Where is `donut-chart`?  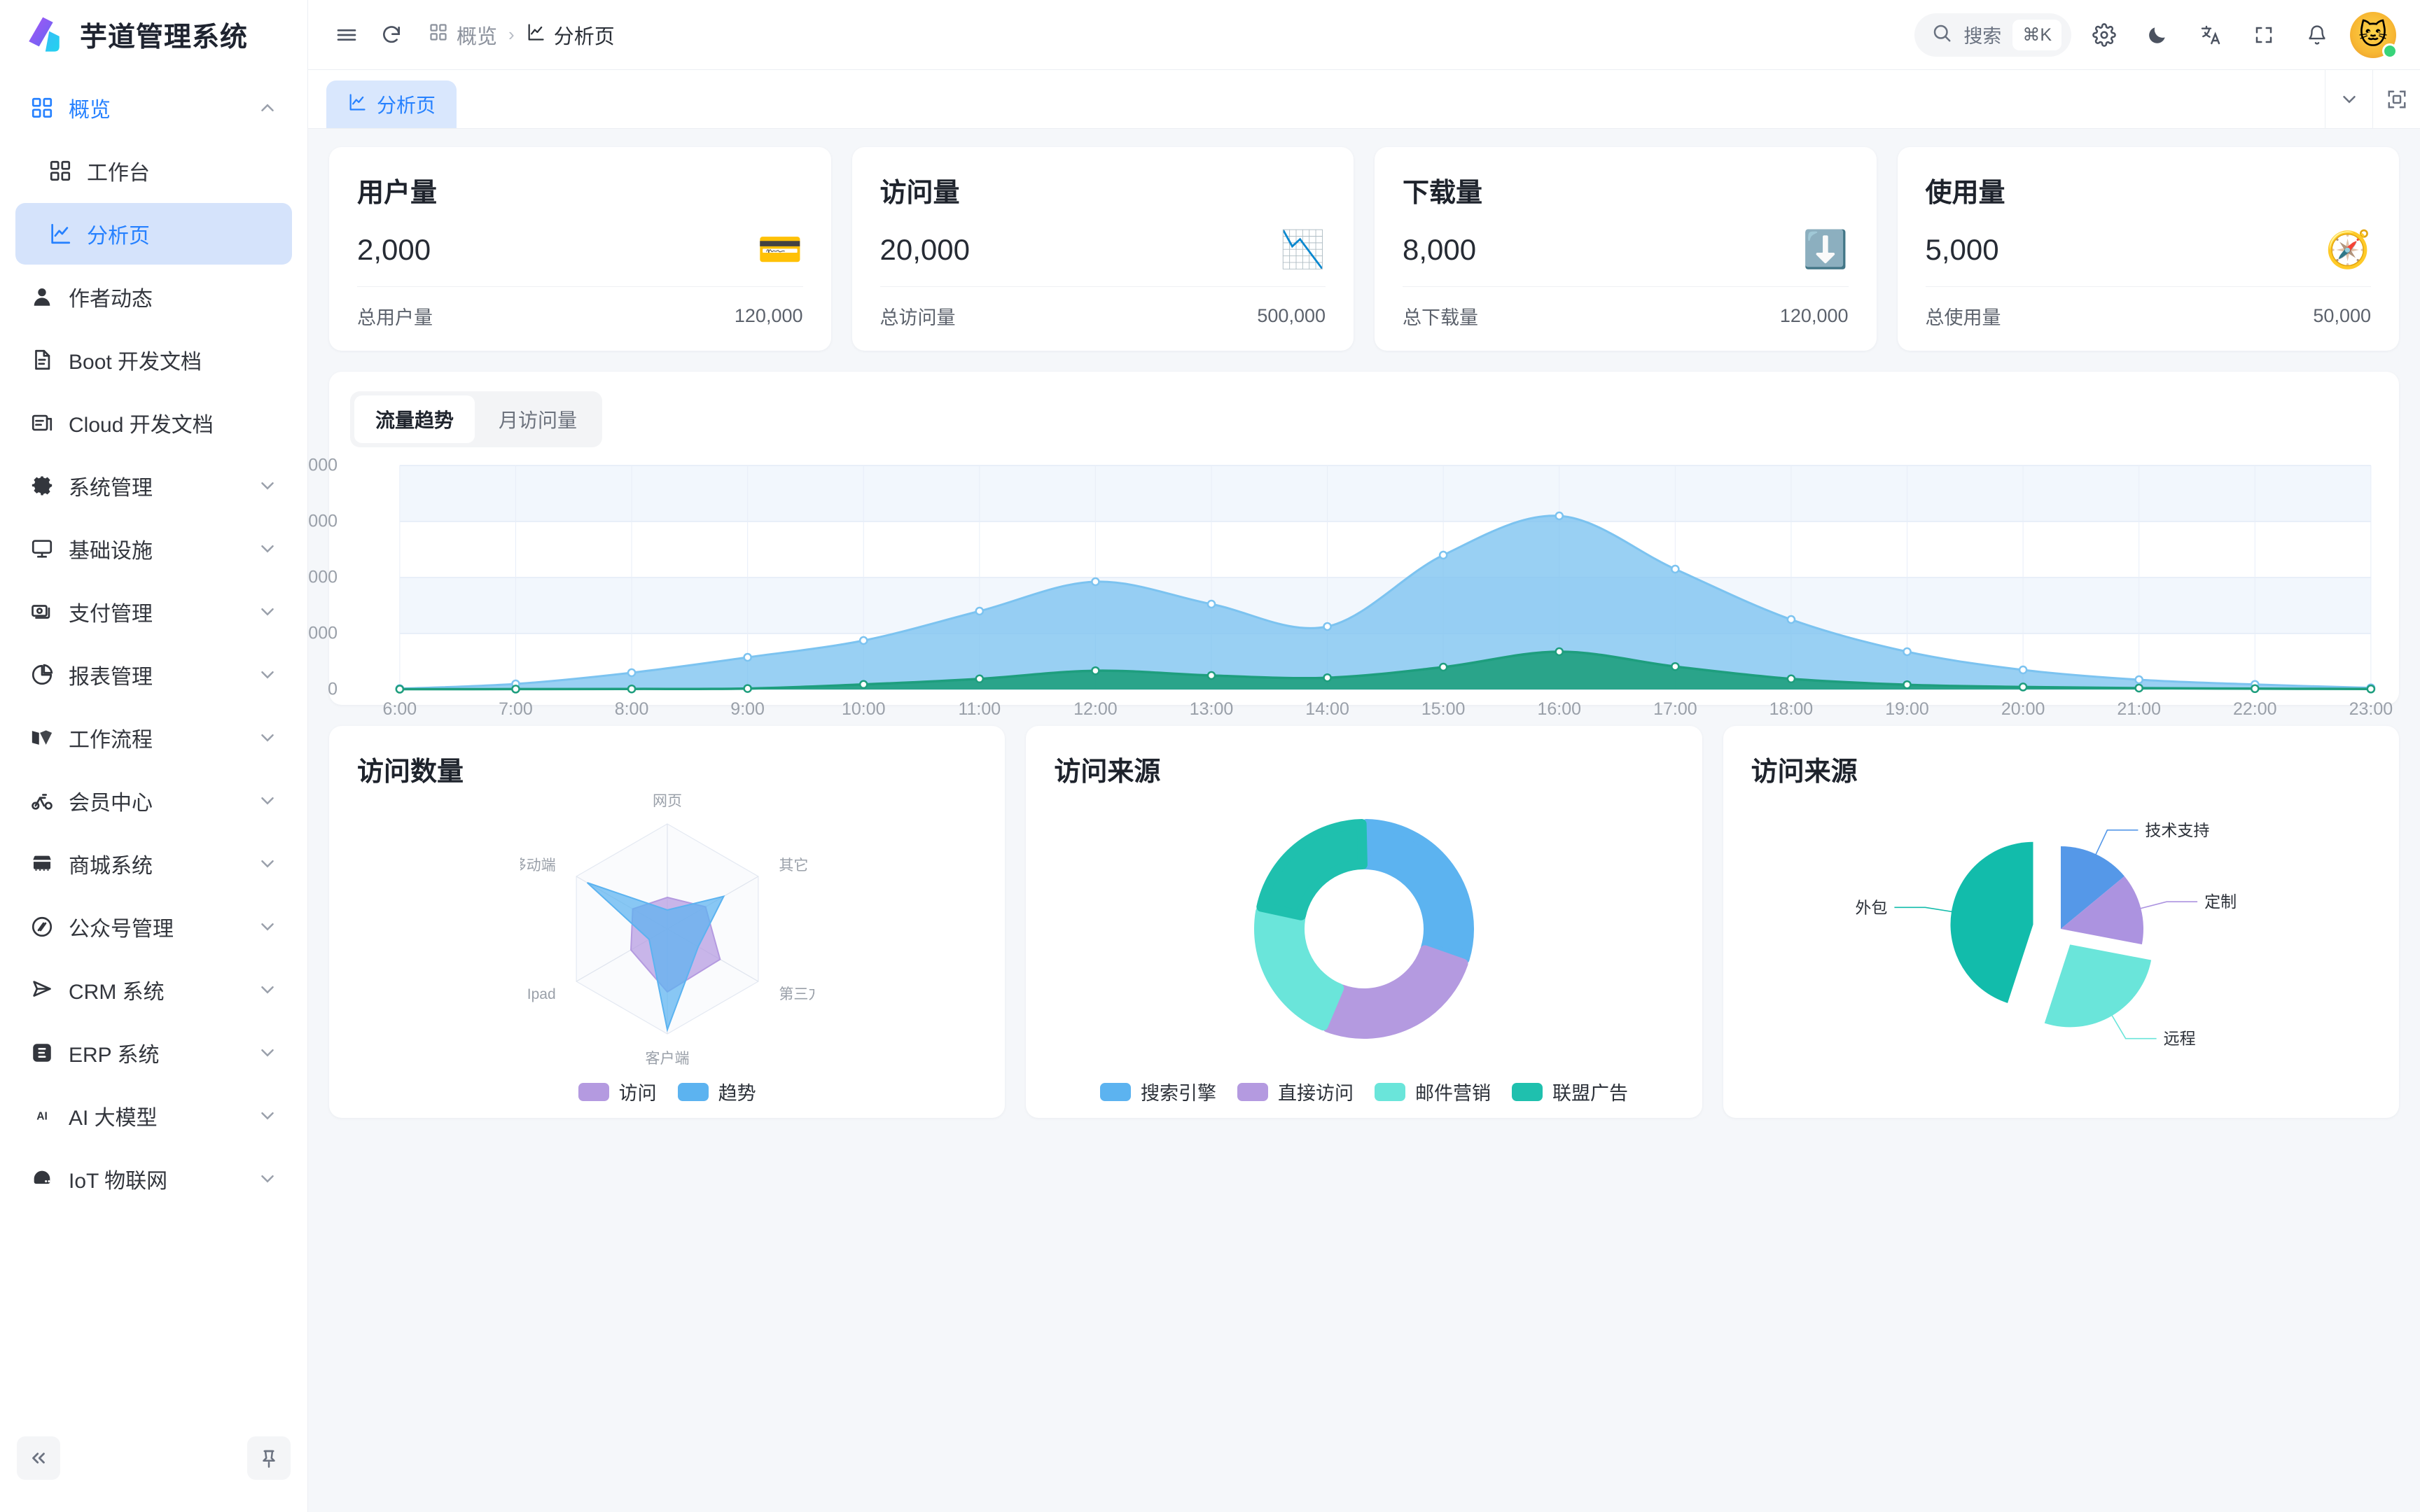 donut-chart is located at coordinates (1364, 929).